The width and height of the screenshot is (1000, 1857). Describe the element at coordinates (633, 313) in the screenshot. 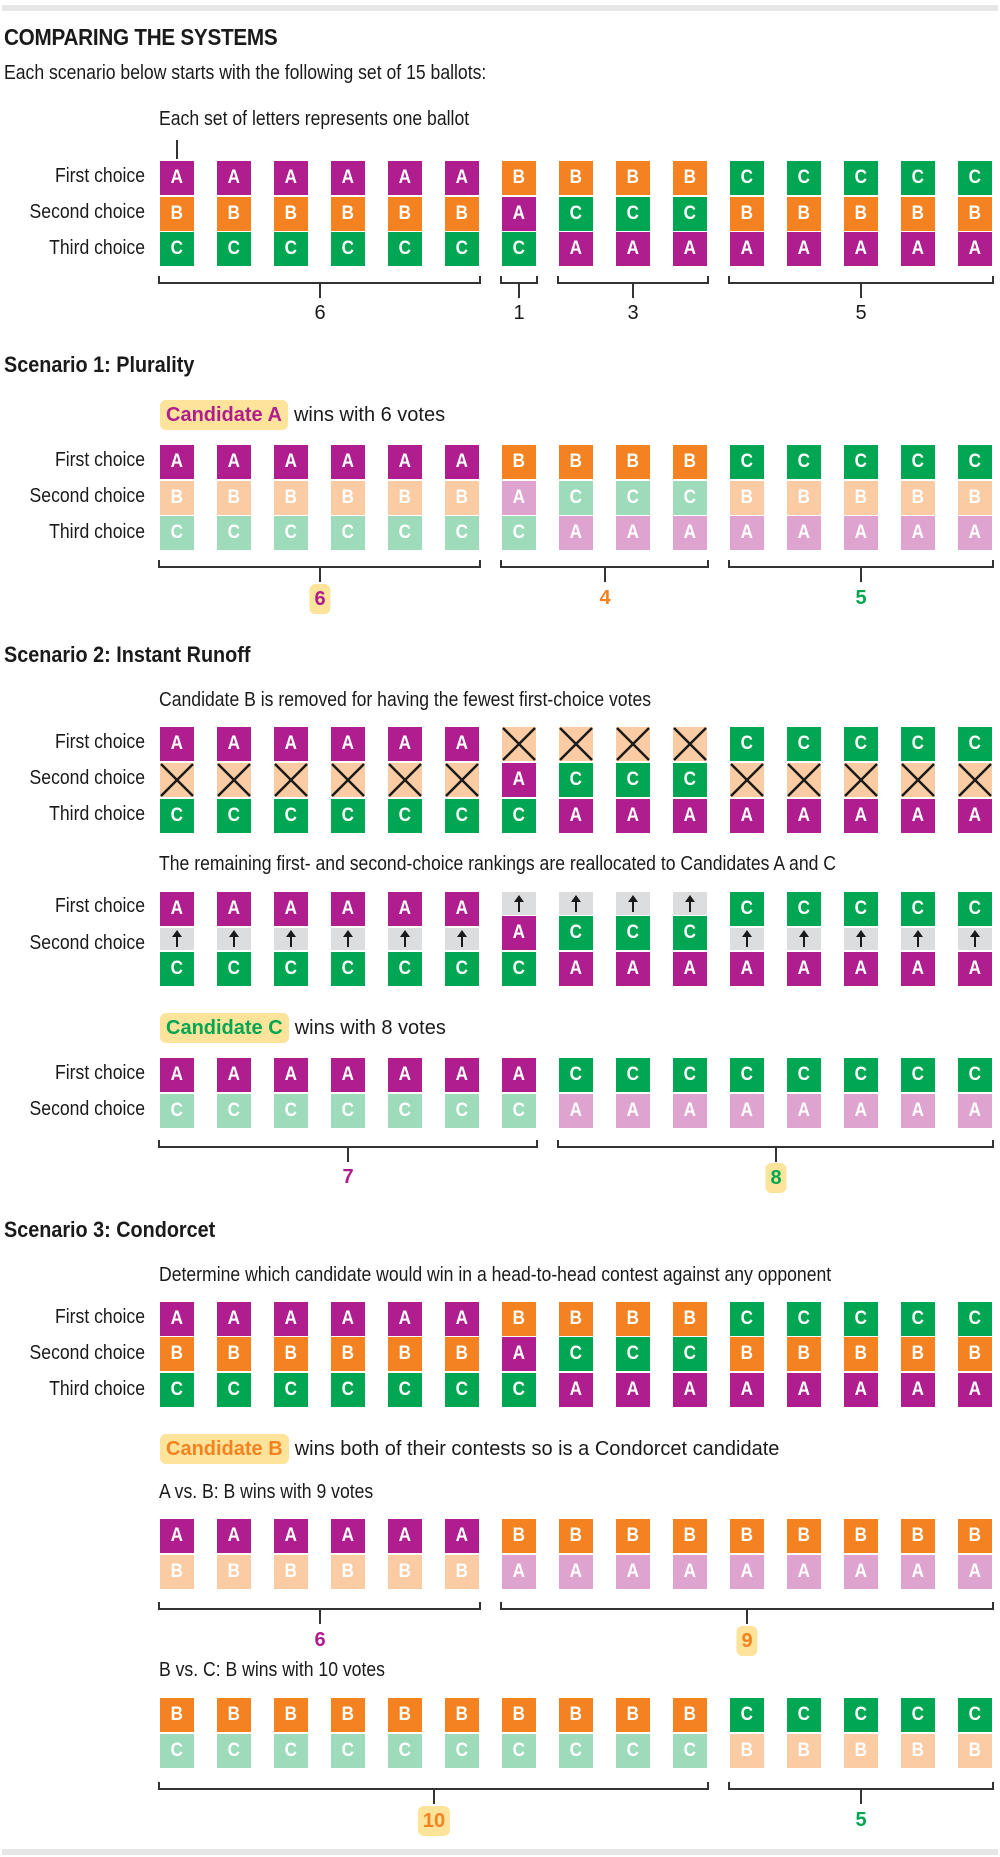

I see `vote-count: 3` at that location.